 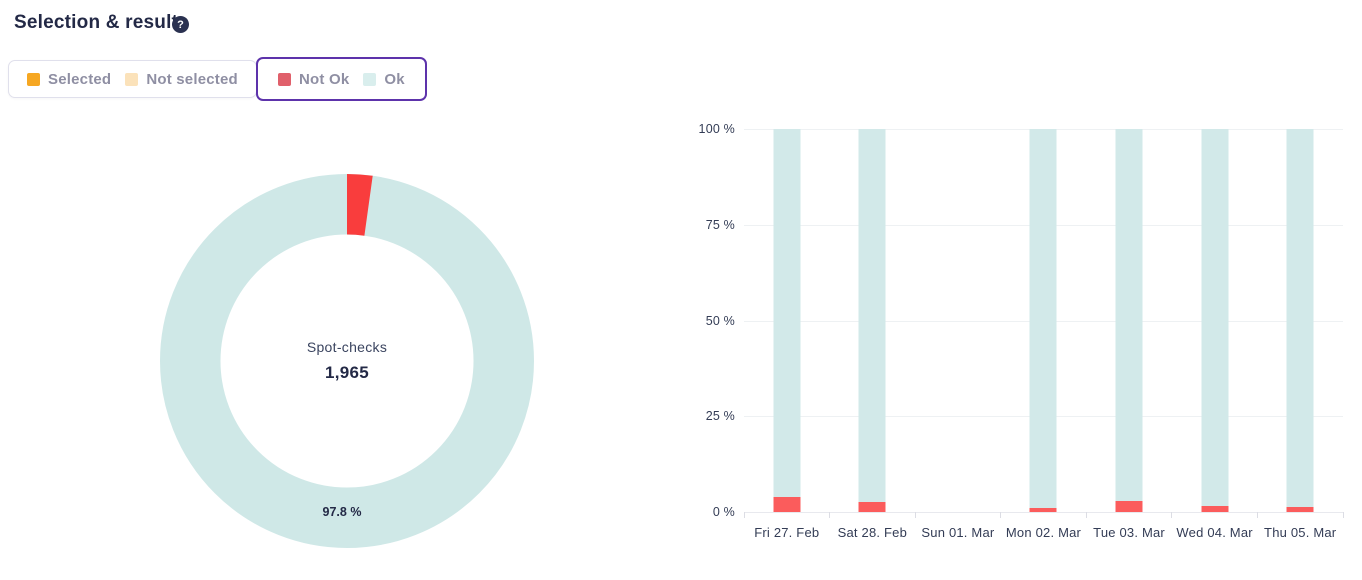 I want to click on bar-column: Fri 27. Feb, so click(x=787, y=334).